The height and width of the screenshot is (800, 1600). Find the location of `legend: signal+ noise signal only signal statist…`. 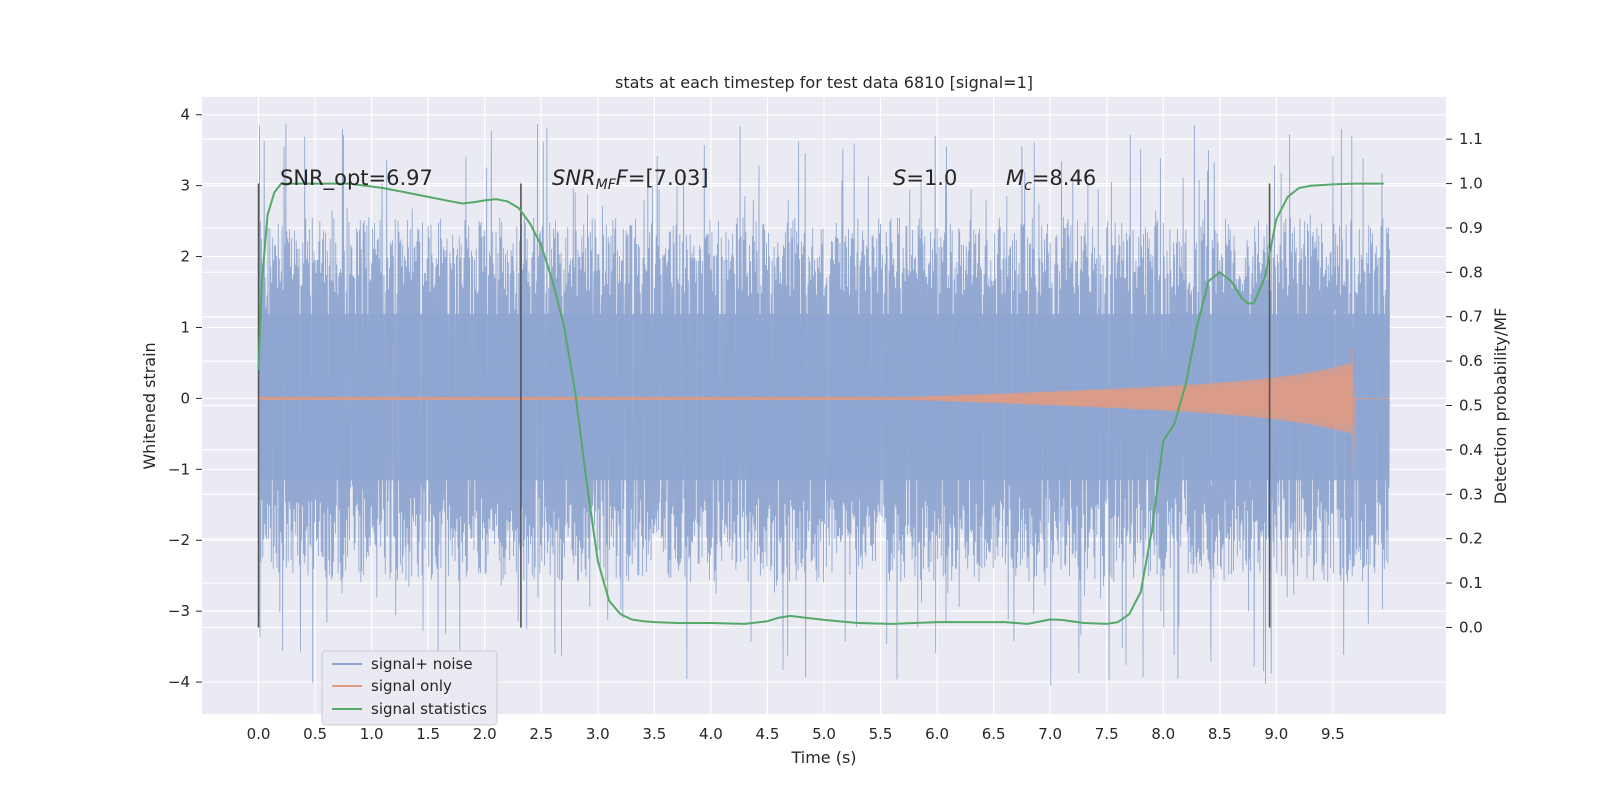

legend: signal+ noise signal only signal statist… is located at coordinates (409, 688).